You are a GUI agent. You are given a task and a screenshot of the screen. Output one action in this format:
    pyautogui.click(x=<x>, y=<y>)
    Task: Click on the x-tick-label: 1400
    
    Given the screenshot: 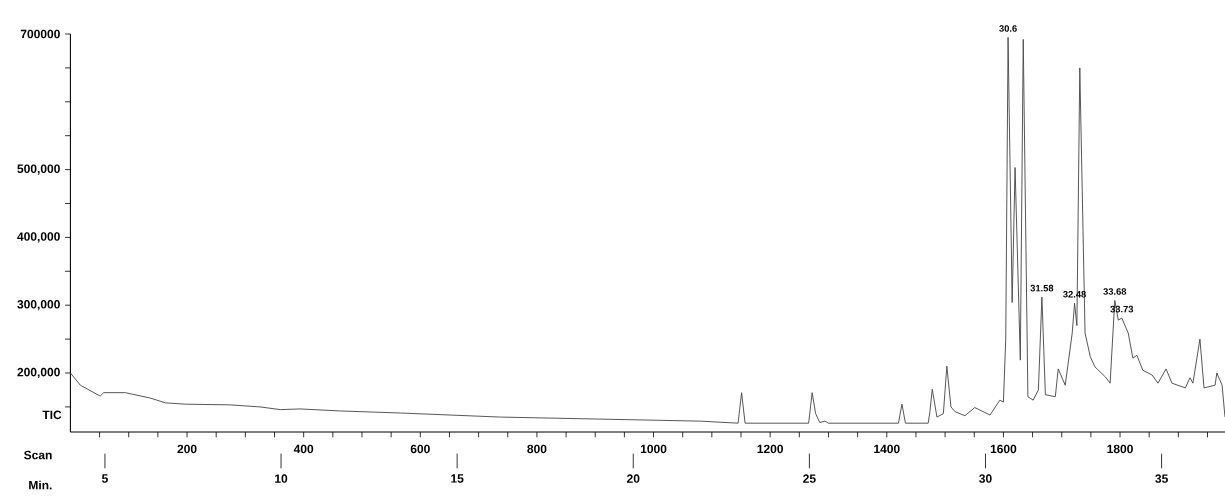 What is the action you would take?
    pyautogui.click(x=887, y=449)
    